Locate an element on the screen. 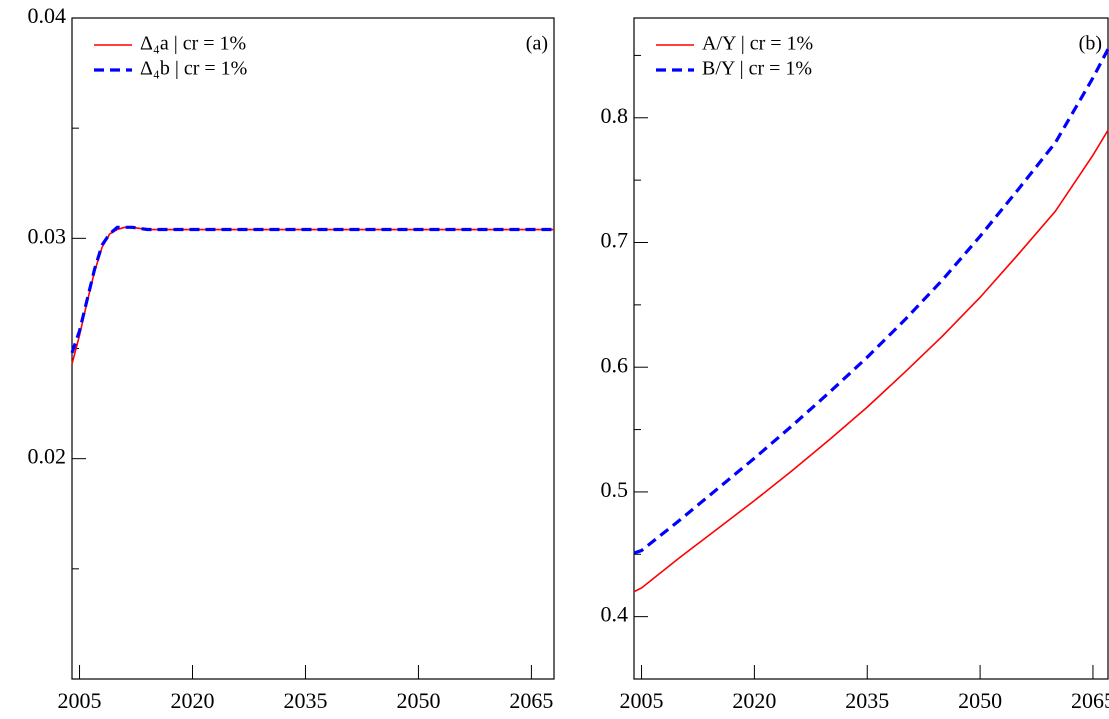 The width and height of the screenshot is (1109, 719). legend-label: Δ₄a | cr = 1% is located at coordinates (193, 44).